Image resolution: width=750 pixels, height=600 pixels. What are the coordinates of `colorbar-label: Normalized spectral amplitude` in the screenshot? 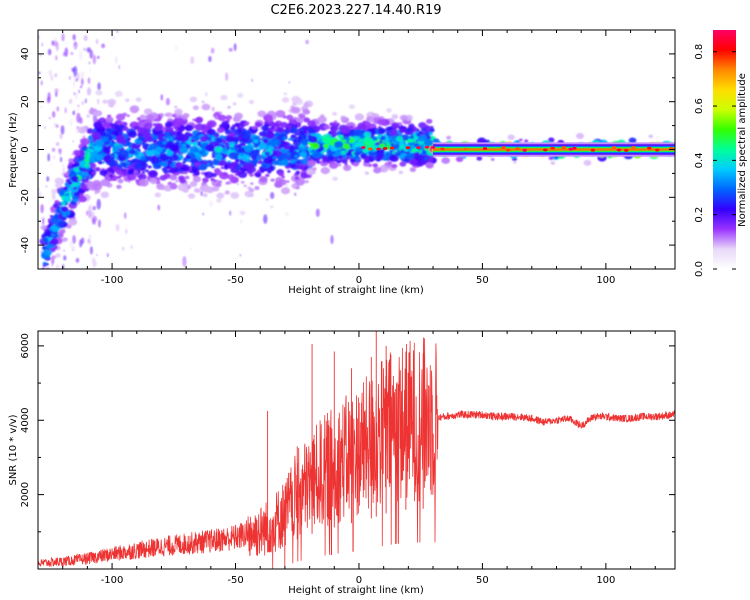 It's located at (742, 150).